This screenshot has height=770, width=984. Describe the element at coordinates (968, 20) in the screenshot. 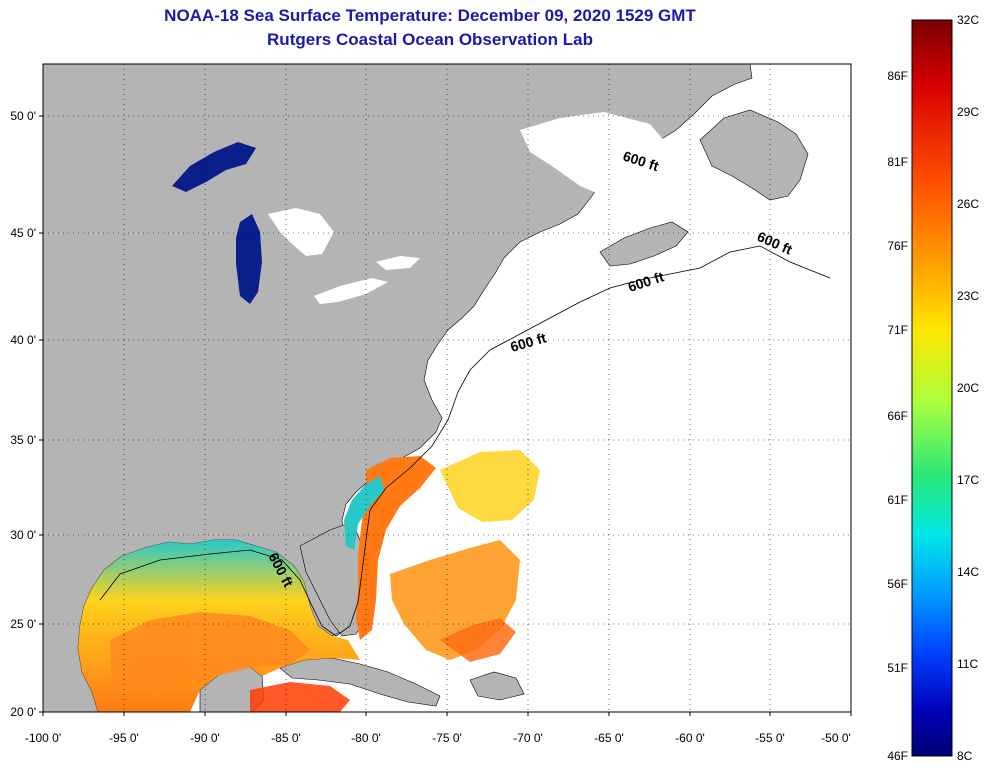

I see `colorbar-celsius-label: 32C` at that location.